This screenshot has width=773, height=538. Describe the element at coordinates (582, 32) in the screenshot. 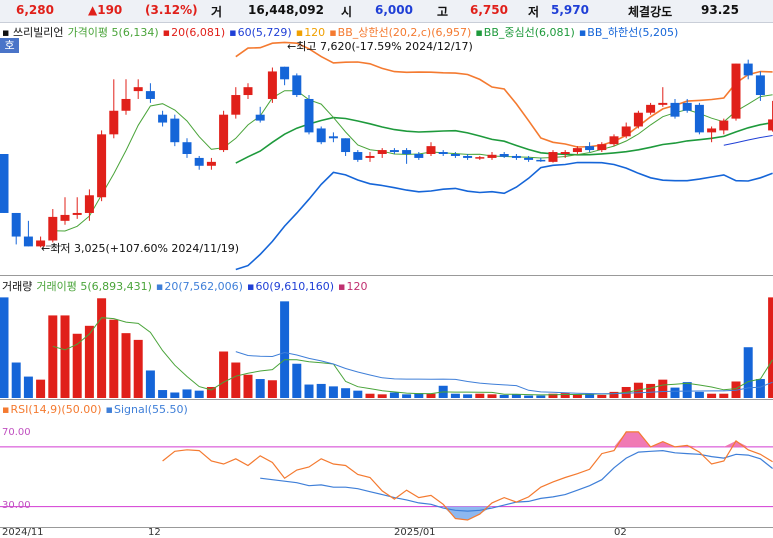

I see `bb-lower-legend-marker: ▪` at that location.